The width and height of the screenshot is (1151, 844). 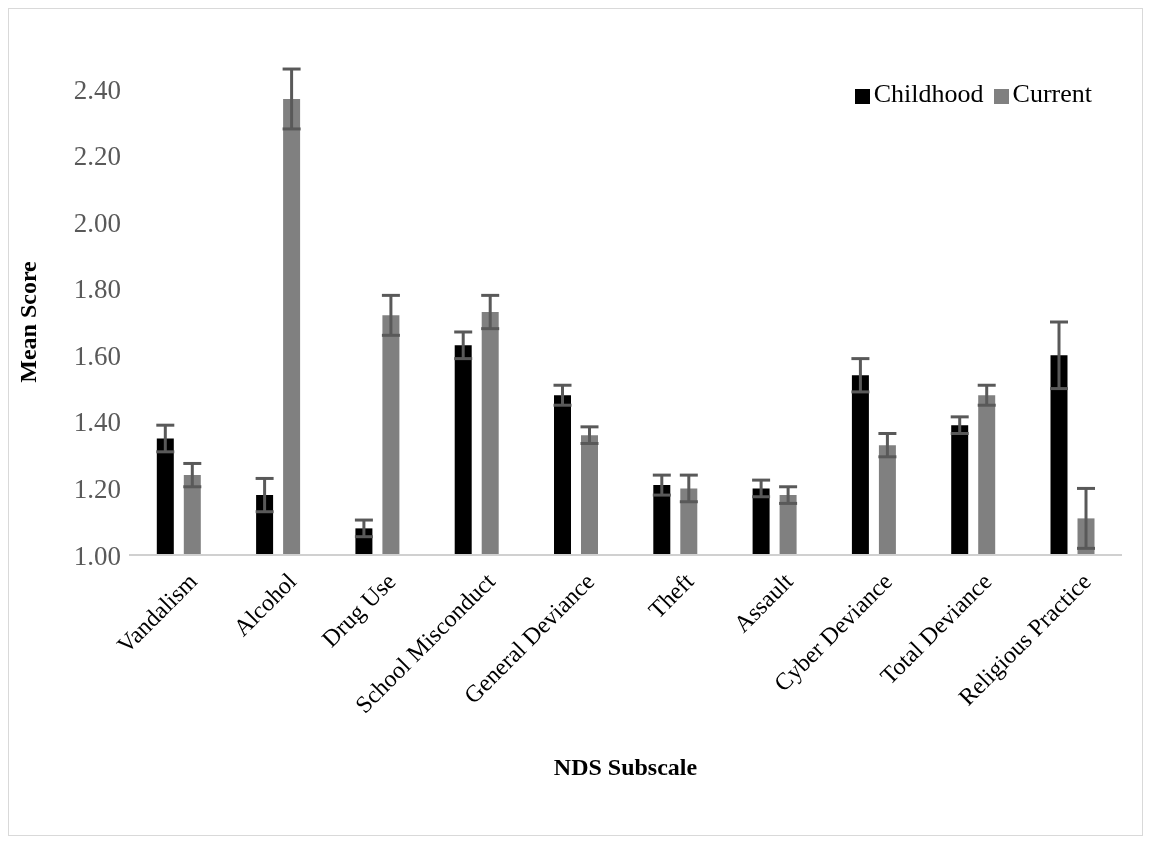 What do you see at coordinates (1052, 93) in the screenshot?
I see `legend-label: Current` at bounding box center [1052, 93].